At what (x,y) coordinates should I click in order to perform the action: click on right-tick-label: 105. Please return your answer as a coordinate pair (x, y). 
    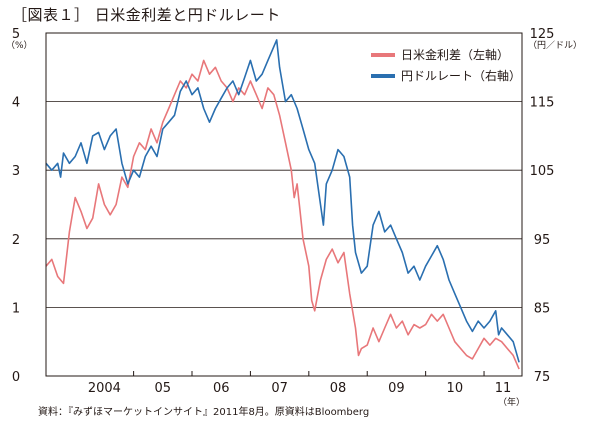
    Looking at the image, I should click on (542, 171).